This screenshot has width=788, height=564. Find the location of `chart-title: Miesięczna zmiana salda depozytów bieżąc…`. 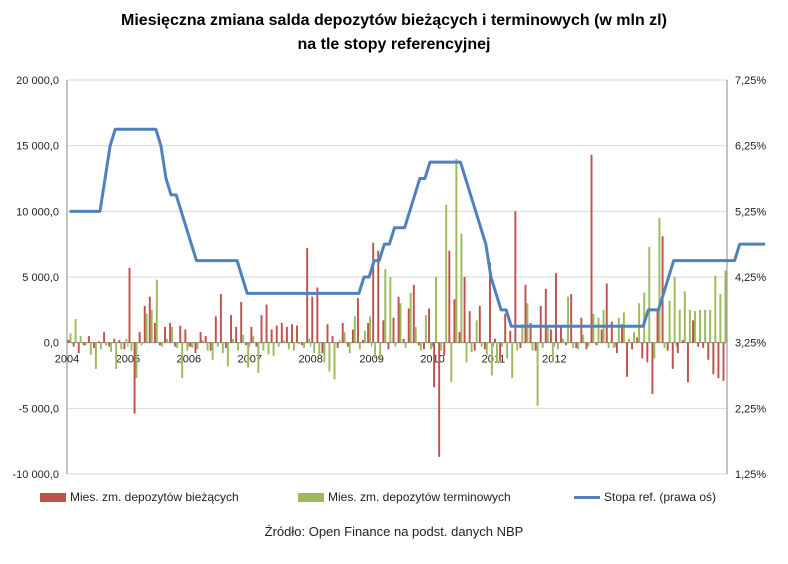

chart-title: Miesięczna zmiana salda depozytów bieżąc… is located at coordinates (394, 20).